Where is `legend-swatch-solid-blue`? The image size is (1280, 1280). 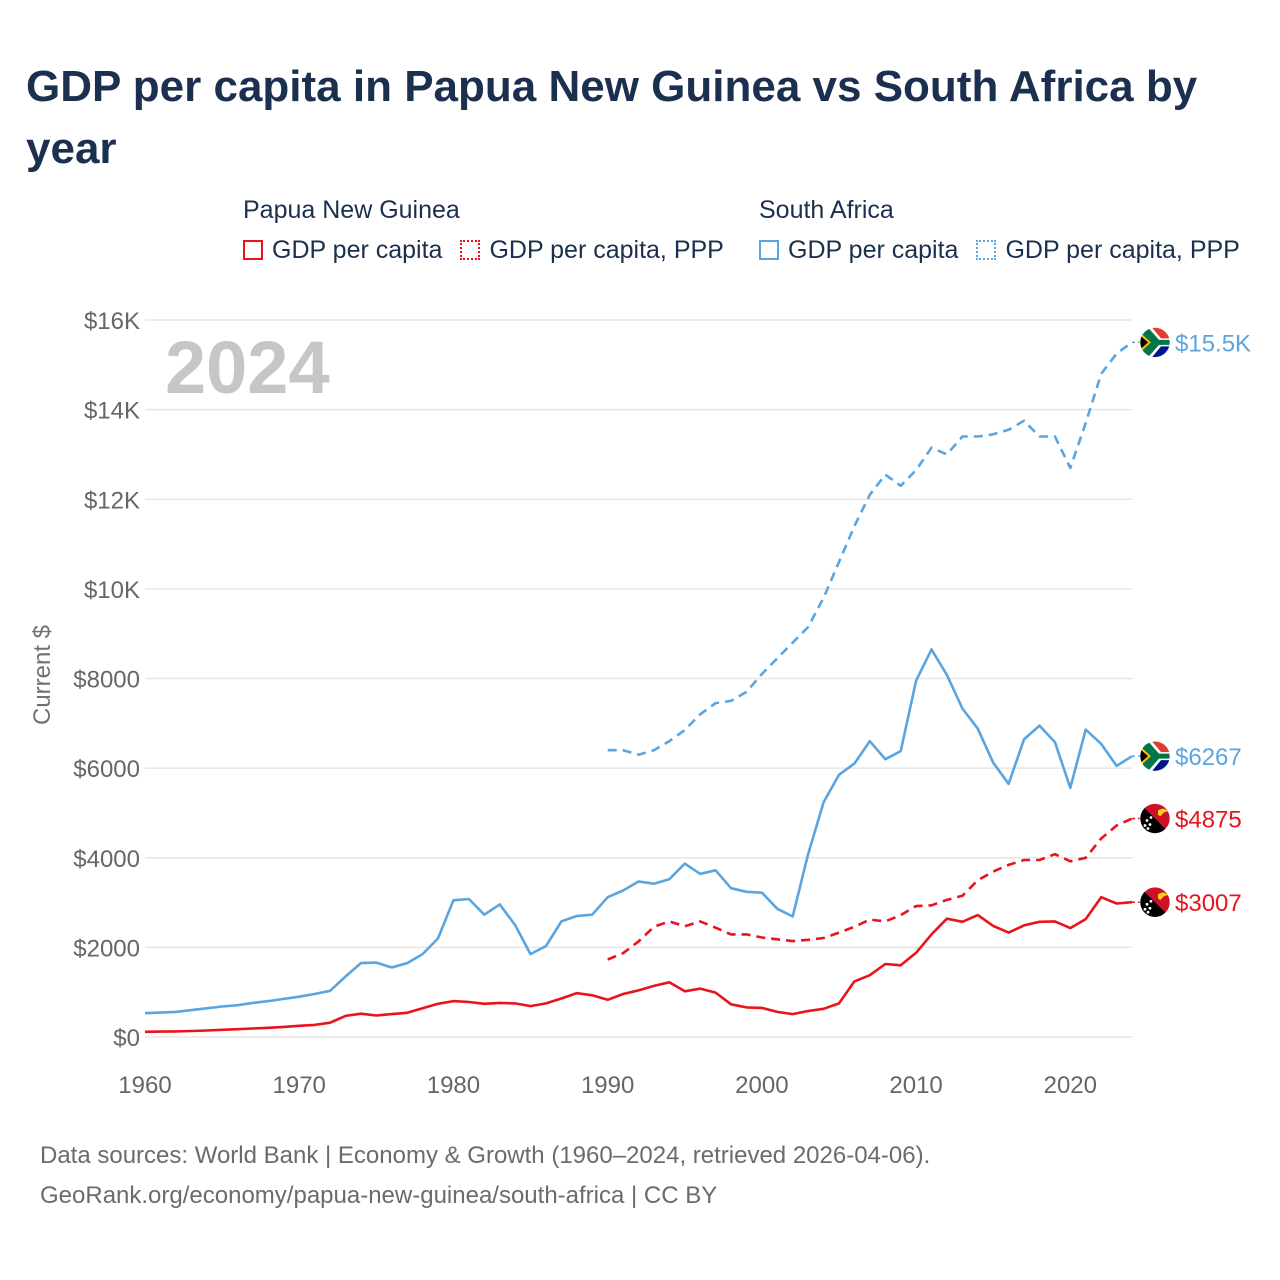 legend-swatch-solid-blue is located at coordinates (769, 250).